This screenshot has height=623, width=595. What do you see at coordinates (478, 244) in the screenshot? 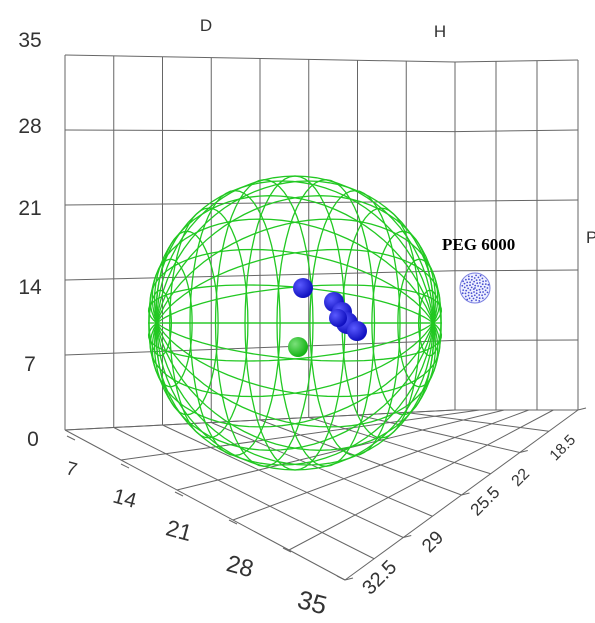
I see `annotation-peg-6000: PEG 6000` at bounding box center [478, 244].